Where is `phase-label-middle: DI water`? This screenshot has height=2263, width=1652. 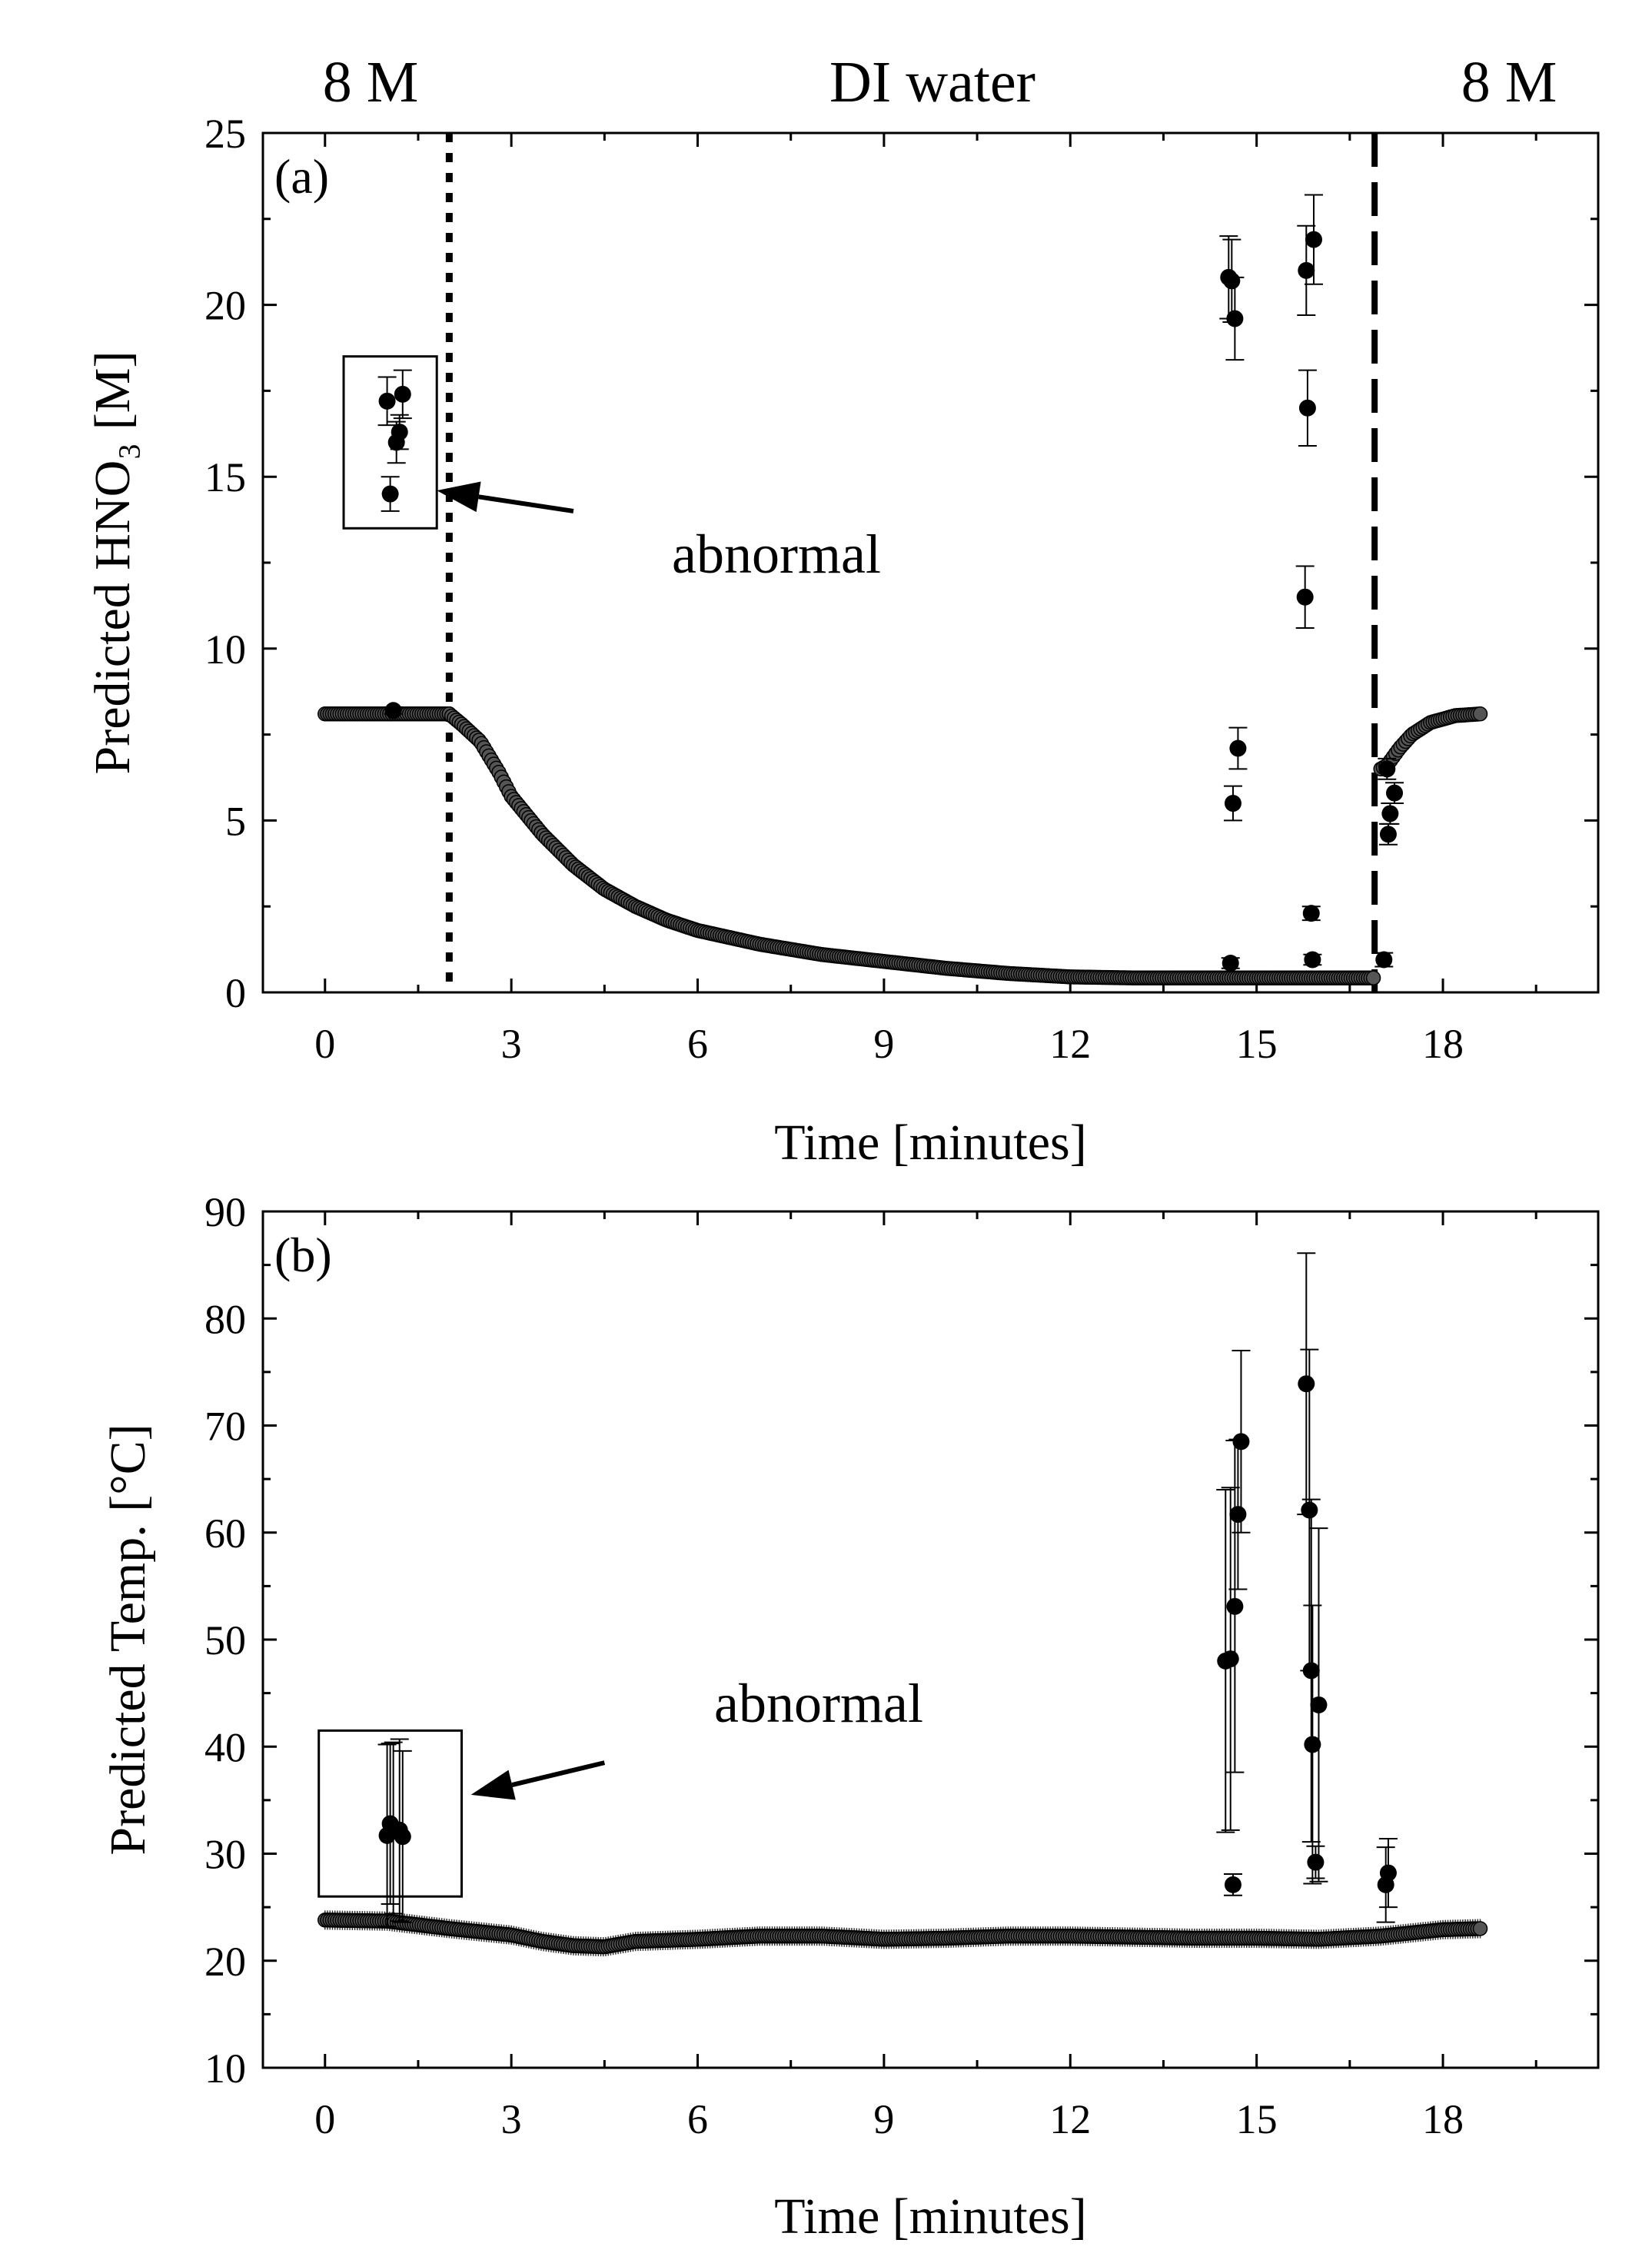 phase-label-middle: DI water is located at coordinates (932, 83).